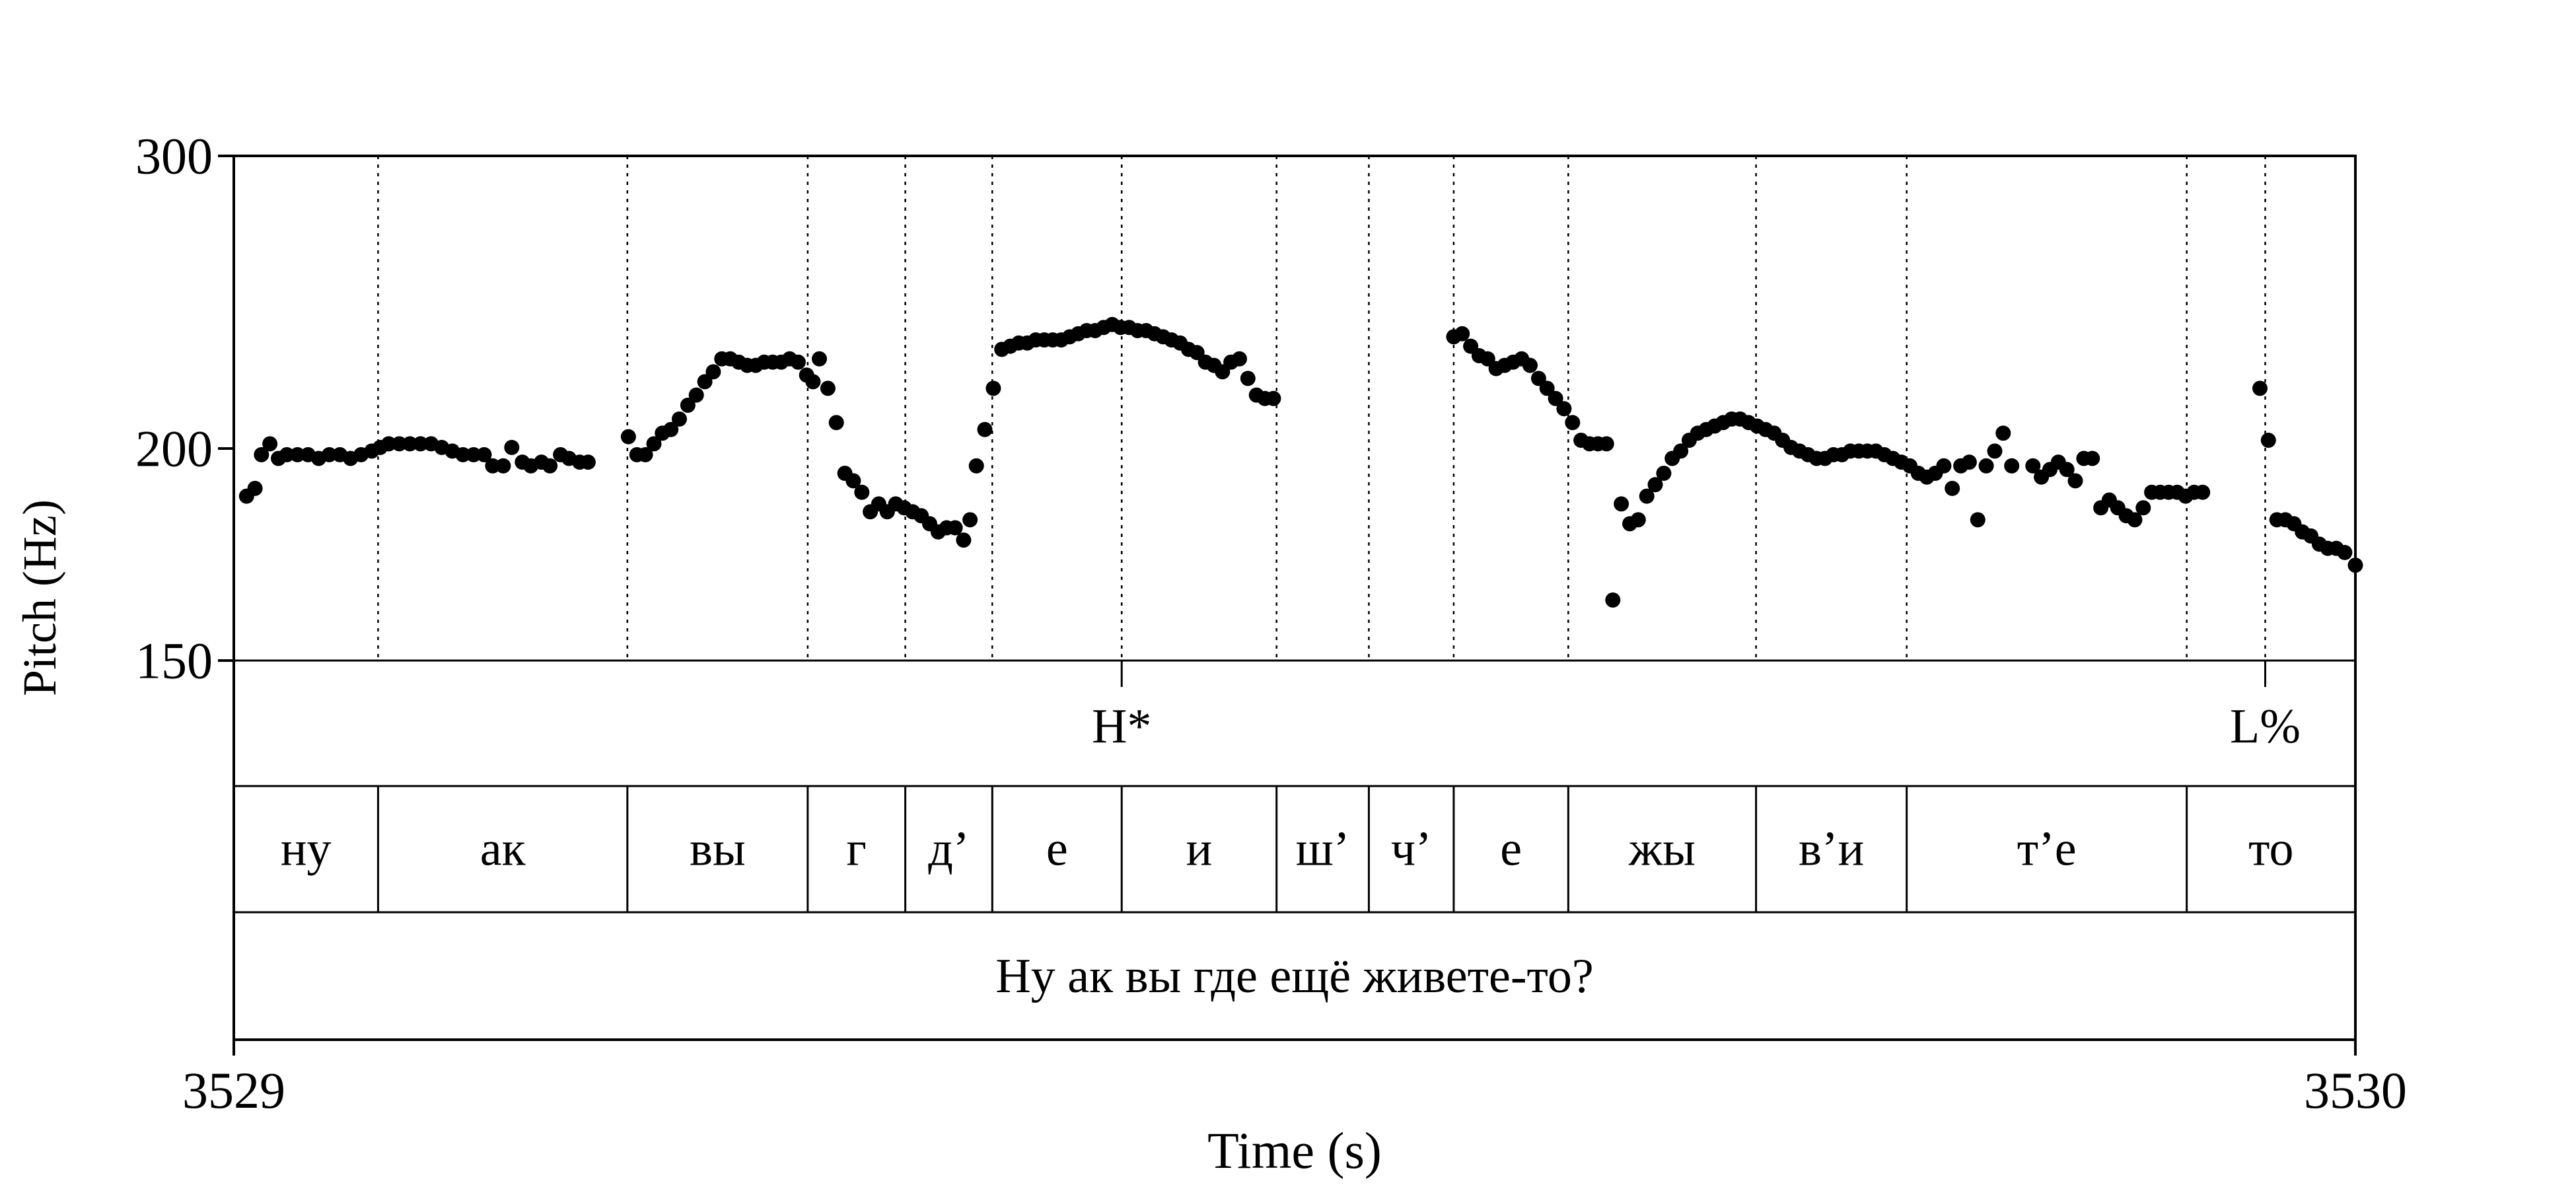 The width and height of the screenshot is (2576, 1189). I want to click on y-tick-label-300: 300, so click(174, 156).